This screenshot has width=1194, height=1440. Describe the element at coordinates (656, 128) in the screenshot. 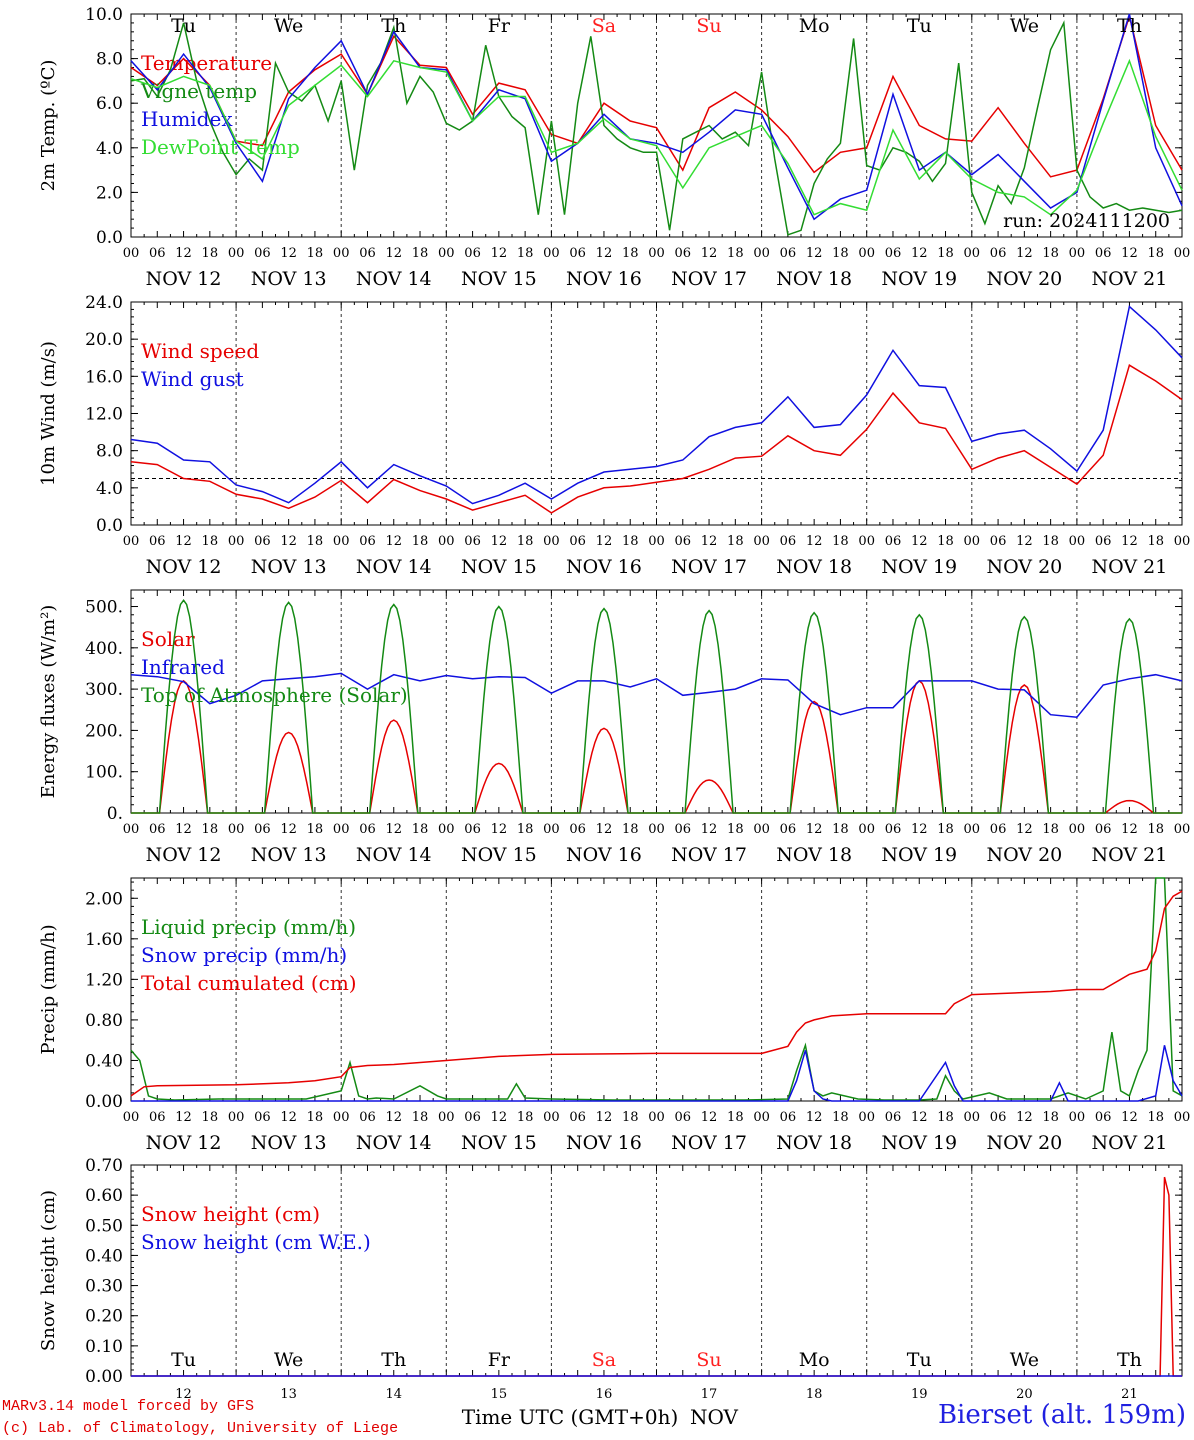

I see `series-line-vigne-temp` at that location.